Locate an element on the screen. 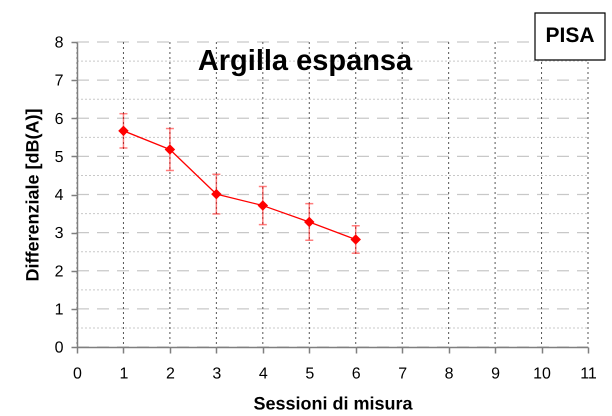 The height and width of the screenshot is (416, 612). x-tick-label: 2 is located at coordinates (170, 374).